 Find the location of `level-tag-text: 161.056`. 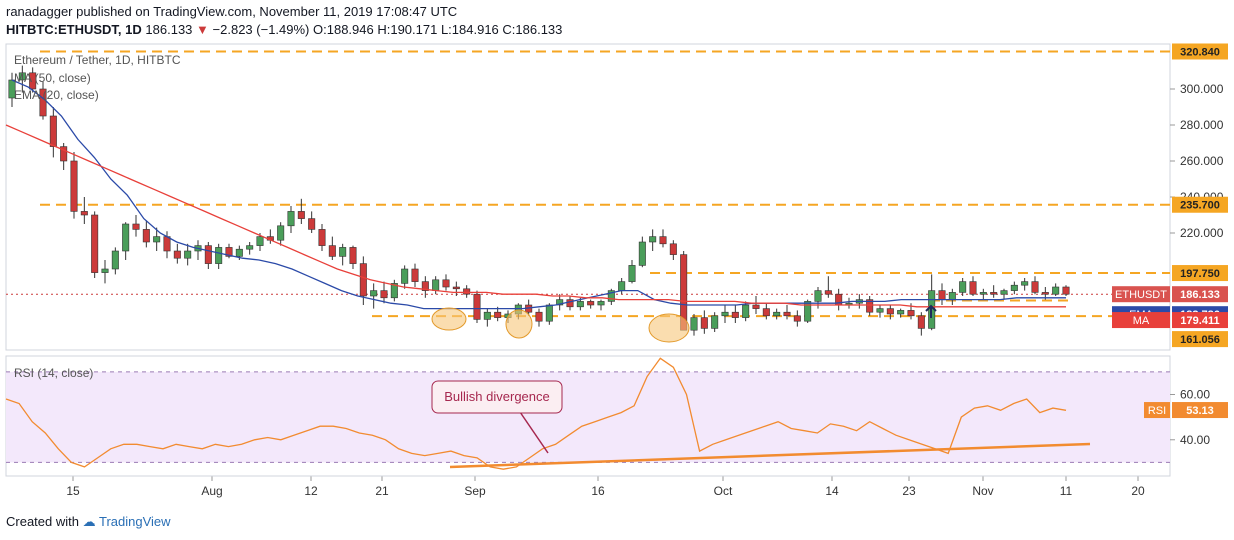

level-tag-text: 161.056 is located at coordinates (1200, 340).